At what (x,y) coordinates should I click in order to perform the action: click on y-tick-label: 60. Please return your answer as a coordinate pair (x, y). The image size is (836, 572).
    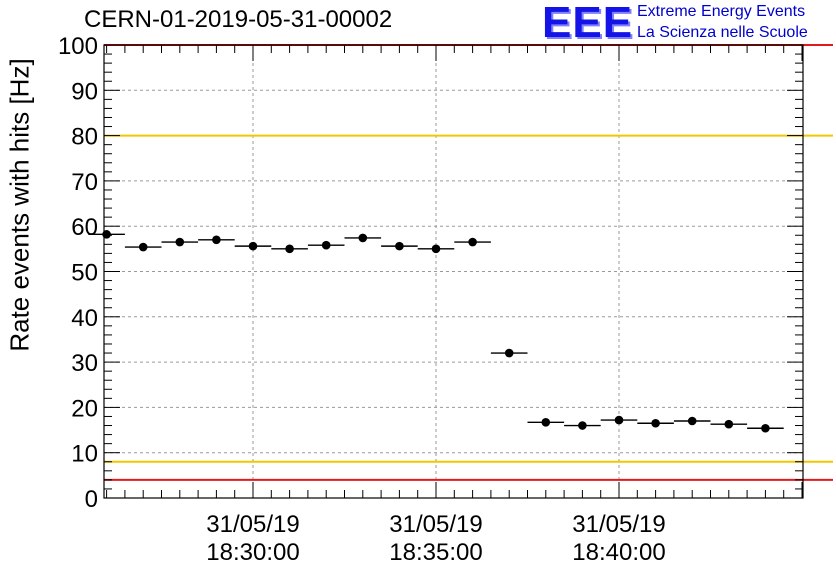
    Looking at the image, I should click on (84, 227).